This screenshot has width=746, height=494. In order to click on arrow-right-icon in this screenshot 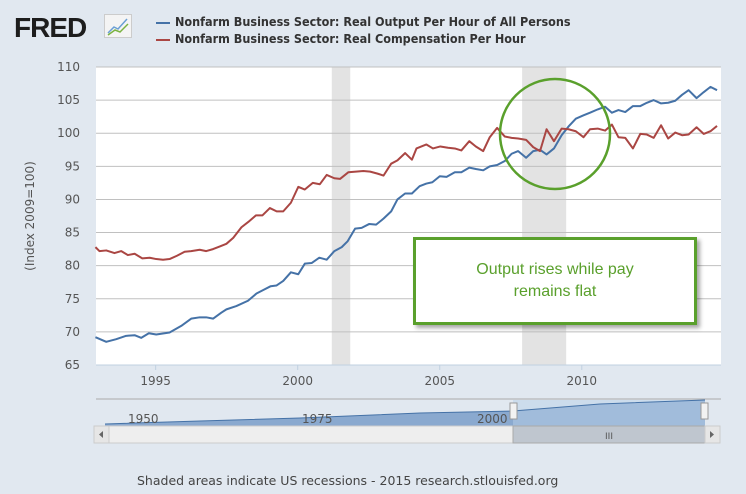, I will do `click(712, 434)`.